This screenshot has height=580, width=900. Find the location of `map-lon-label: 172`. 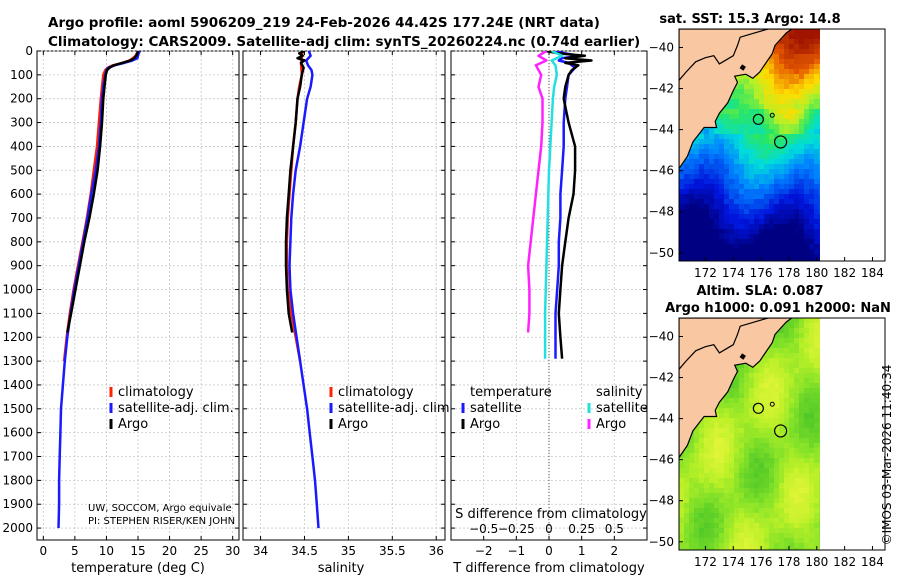

map-lon-label: 172 is located at coordinates (705, 562).